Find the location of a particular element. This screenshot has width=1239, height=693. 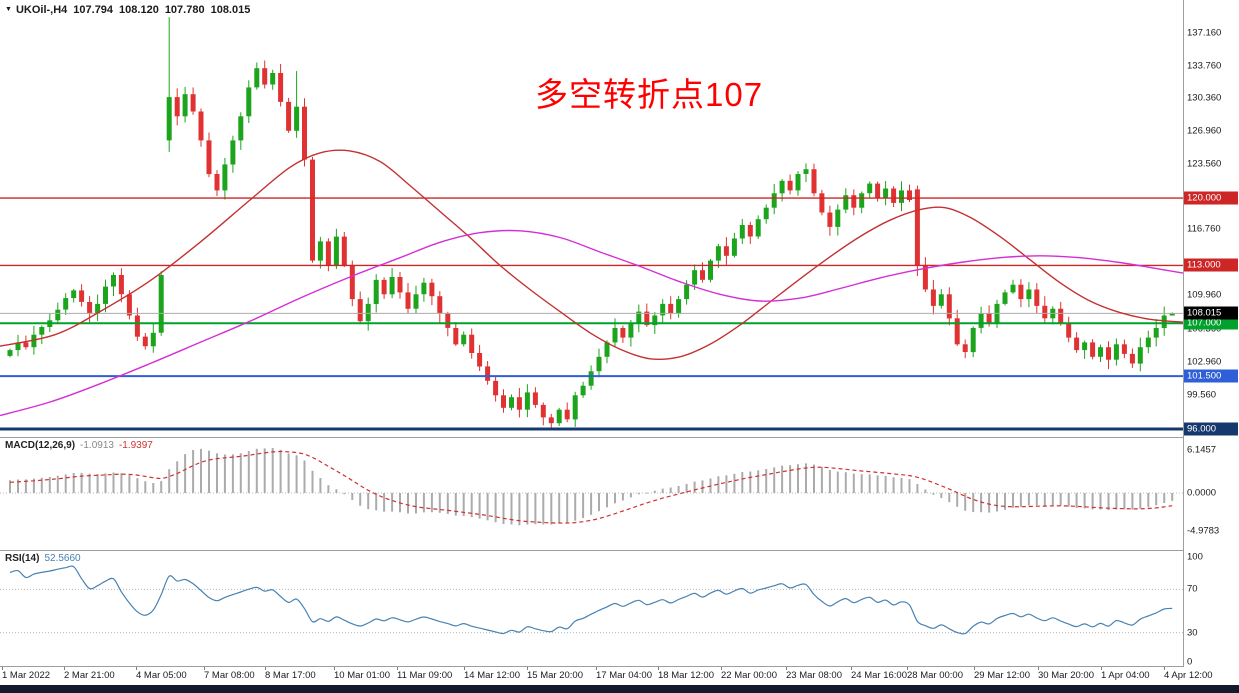

rsi-name: RSI(14) is located at coordinates (22, 558).